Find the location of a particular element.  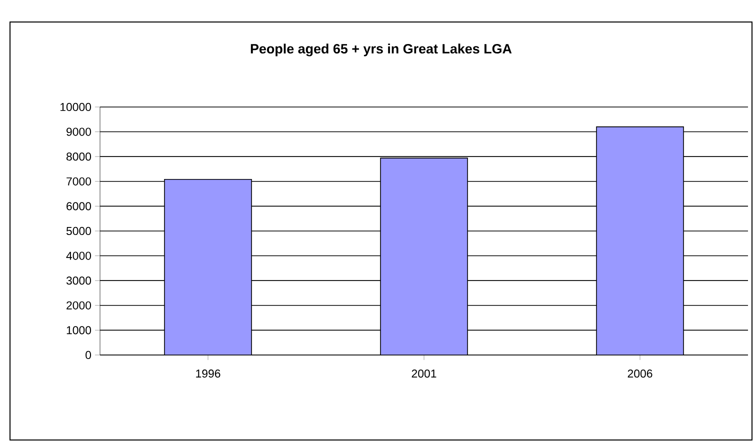

y-tick-label: 7000 is located at coordinates (79, 181).